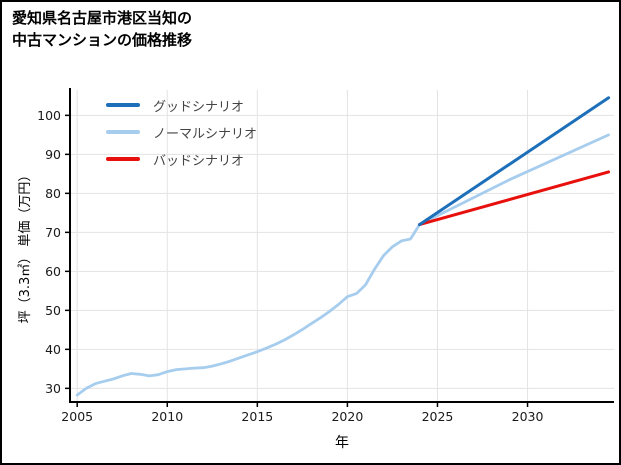 This screenshot has width=621, height=465. I want to click on chart-title: 愛知県名古屋市港区当知の 中古マンションの価格推移, so click(102, 30).